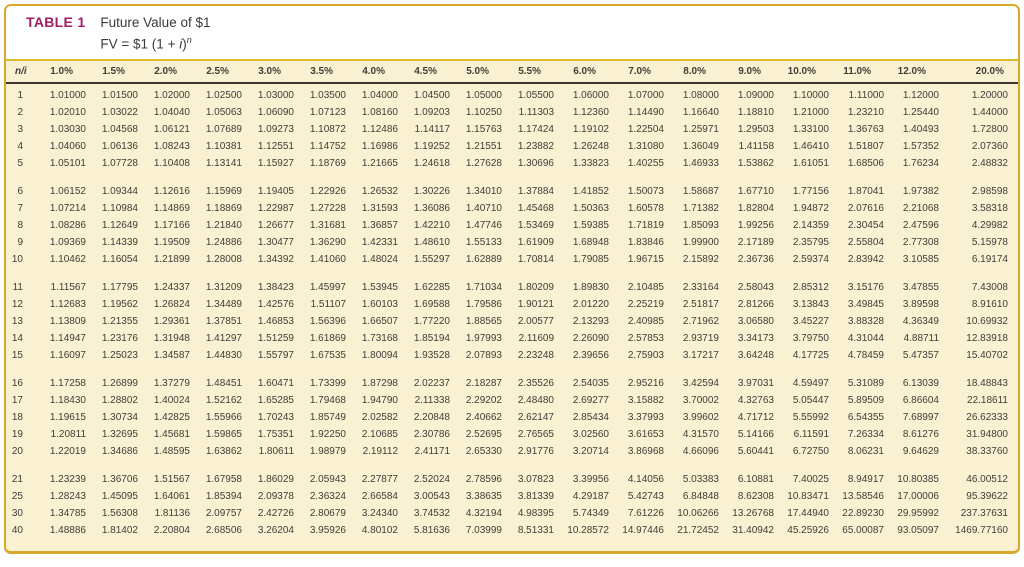 The height and width of the screenshot is (567, 1024). I want to click on factor-cell: 2.30454, so click(865, 225).